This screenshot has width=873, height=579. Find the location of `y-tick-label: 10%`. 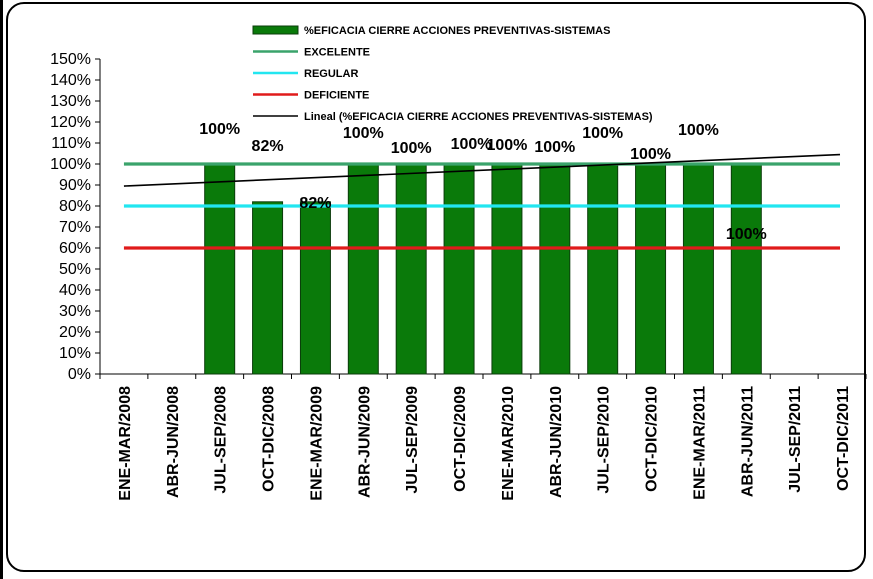

y-tick-label: 10% is located at coordinates (75, 353).